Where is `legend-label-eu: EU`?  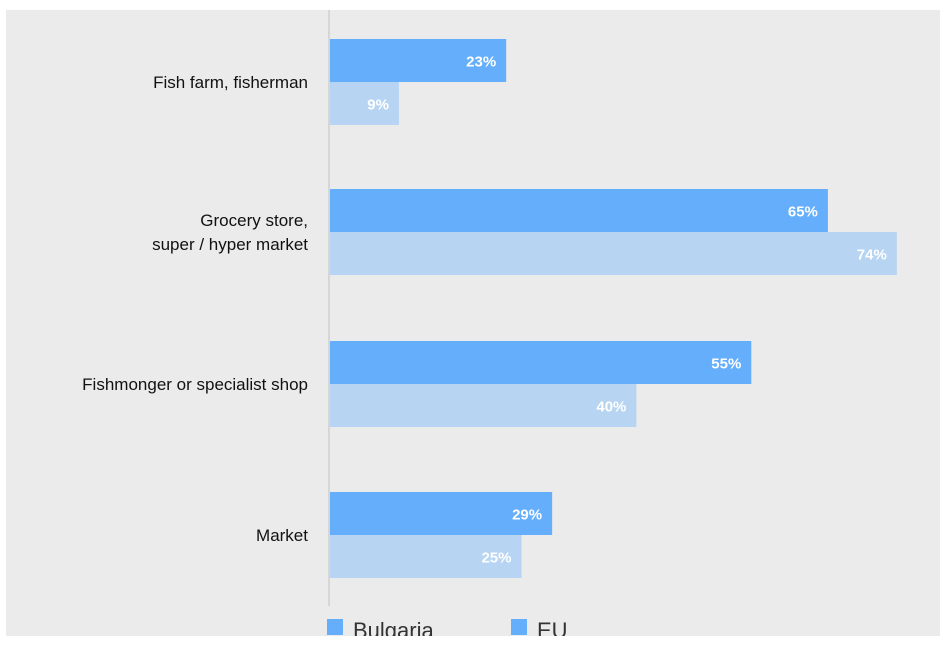 legend-label-eu: EU is located at coordinates (552, 627).